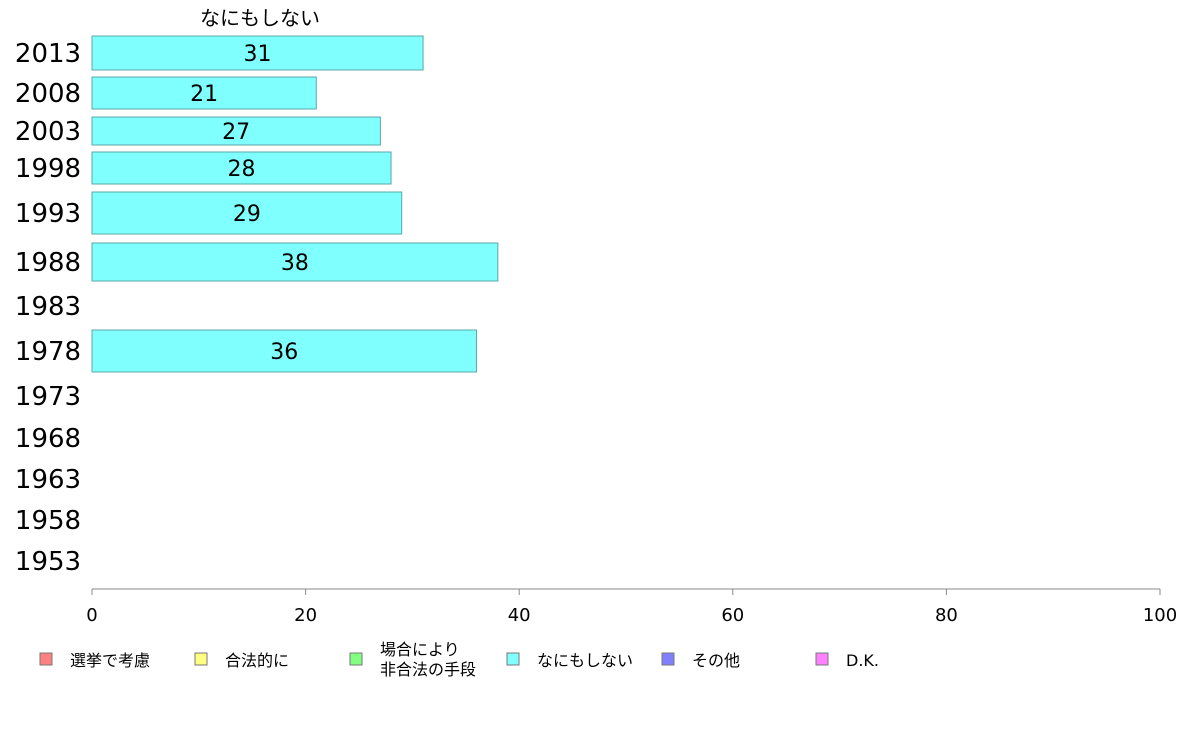 Image resolution: width=1188 pixels, height=736 pixels. What do you see at coordinates (732, 615) in the screenshot?
I see `x-tick-label-60: 60` at bounding box center [732, 615].